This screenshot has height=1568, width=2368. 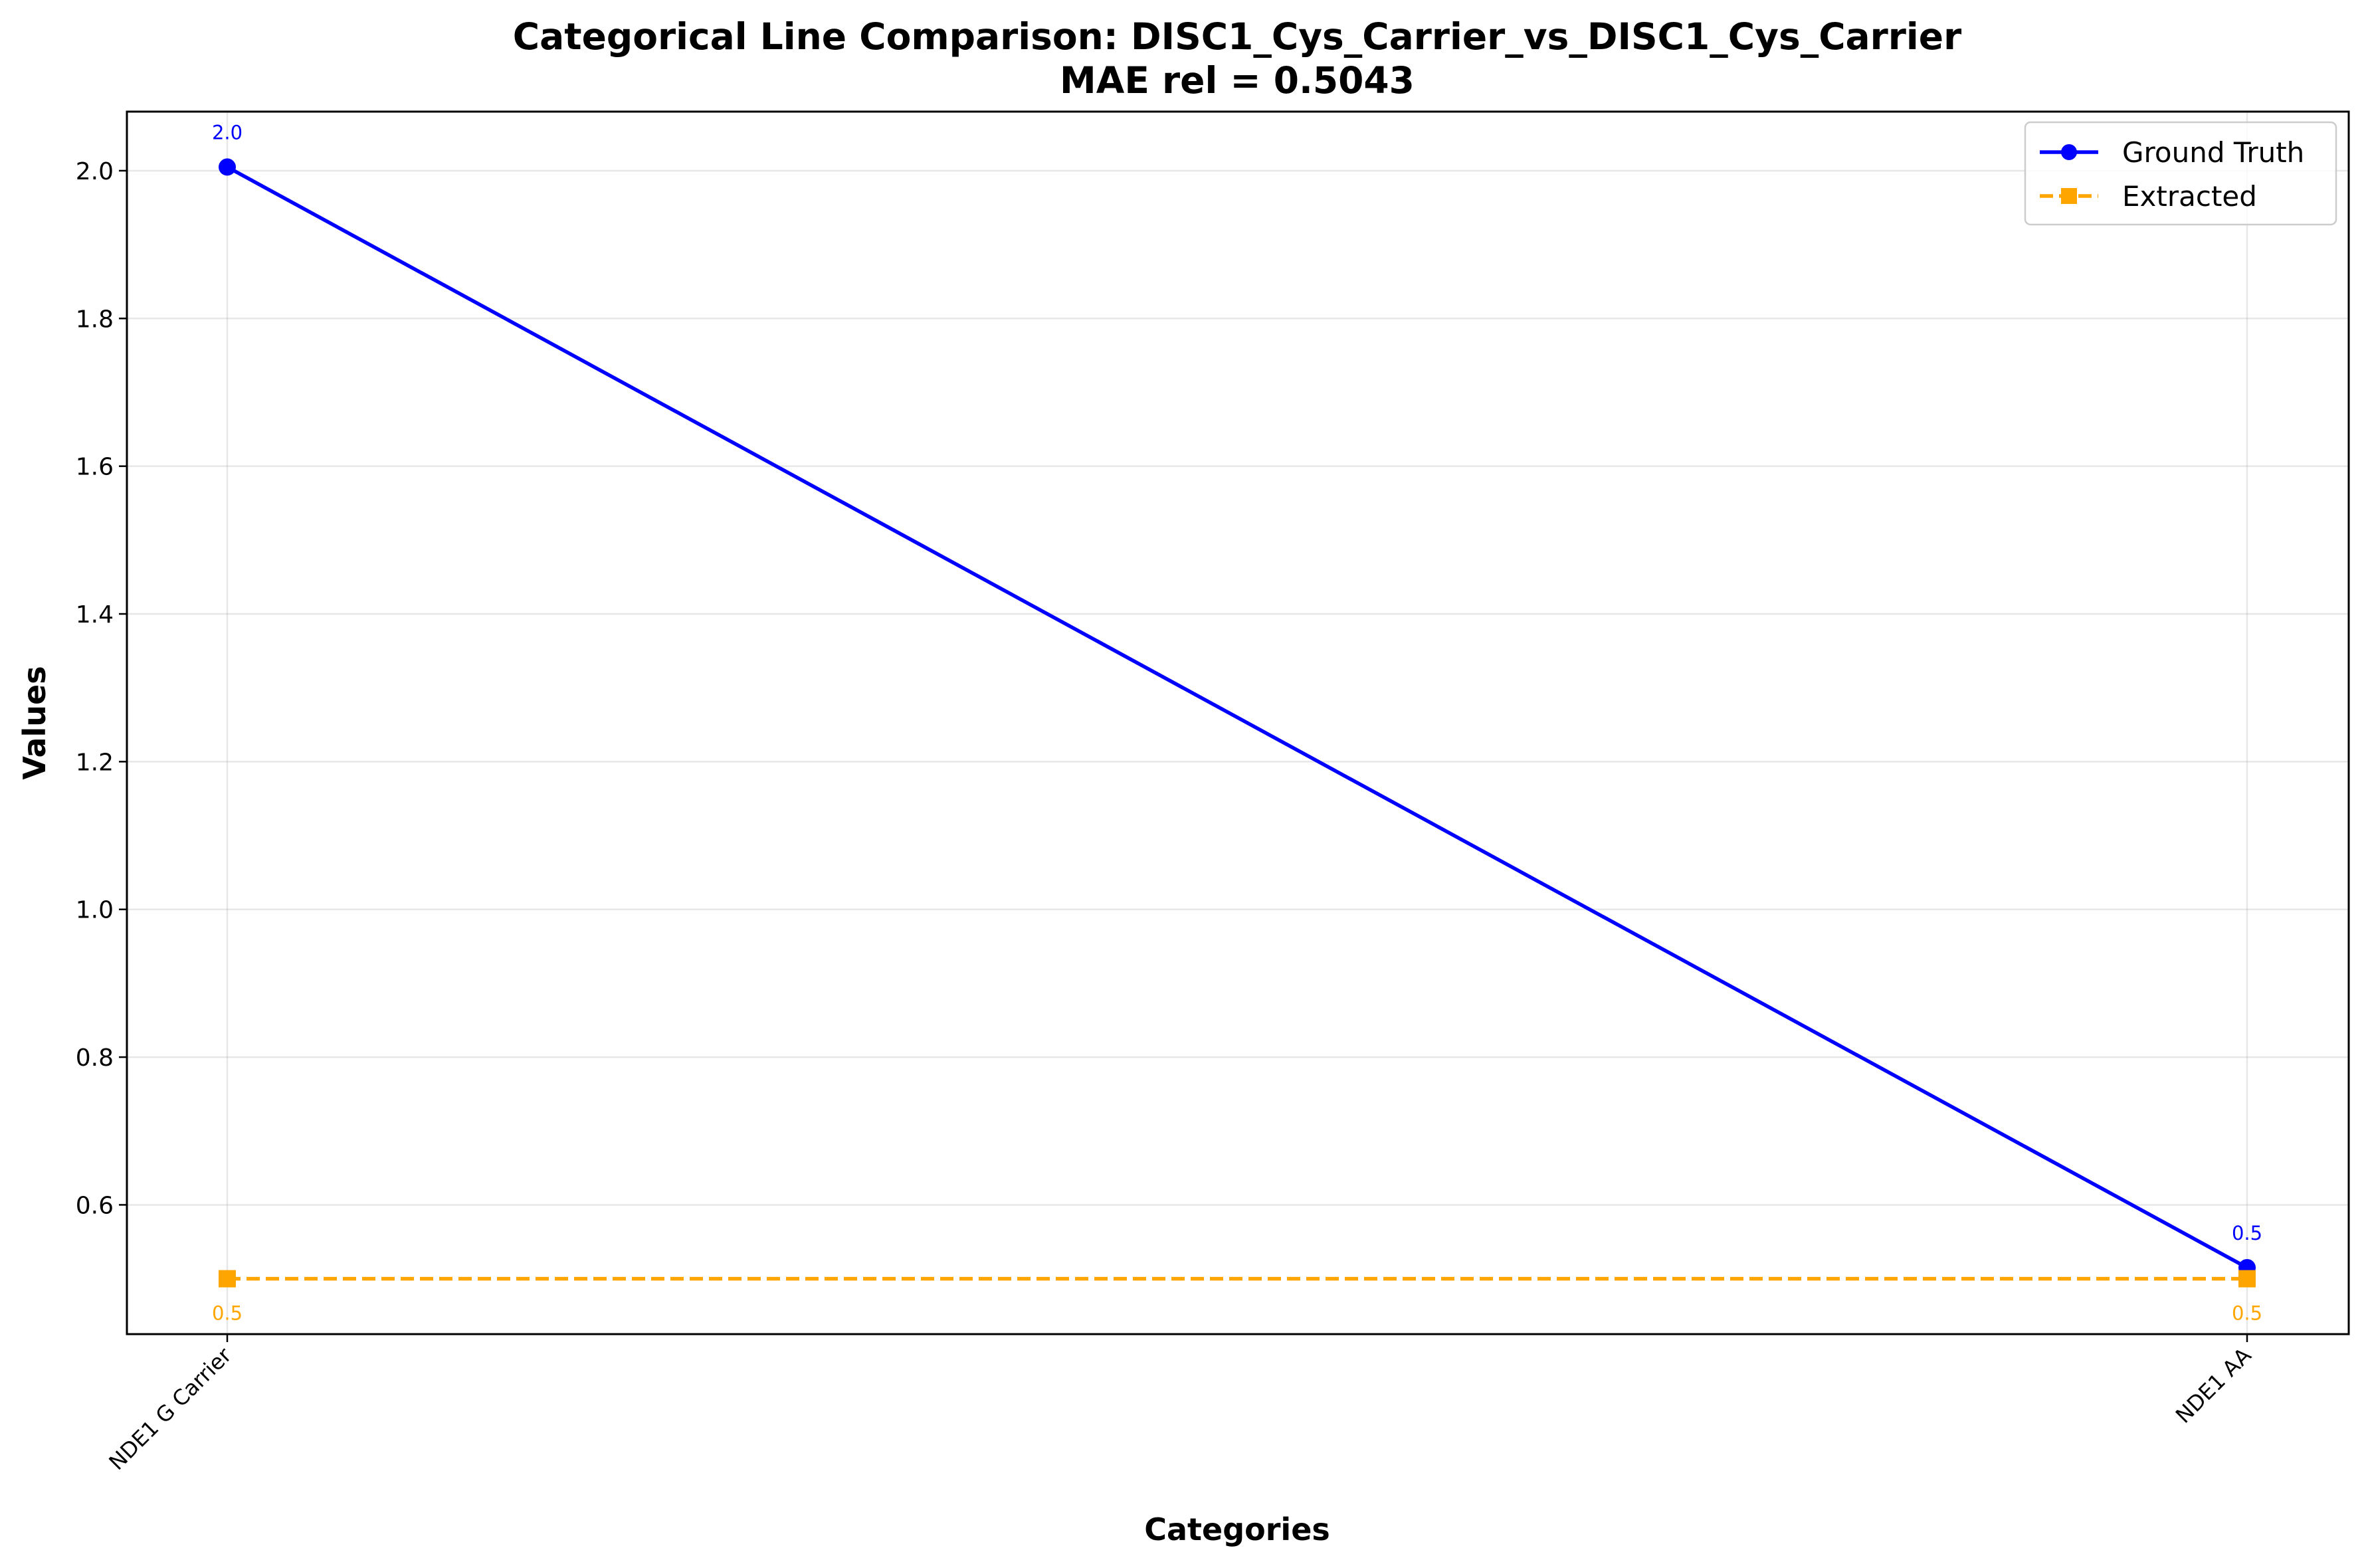 I want to click on x-axis-label: Categories, so click(x=1237, y=1529).